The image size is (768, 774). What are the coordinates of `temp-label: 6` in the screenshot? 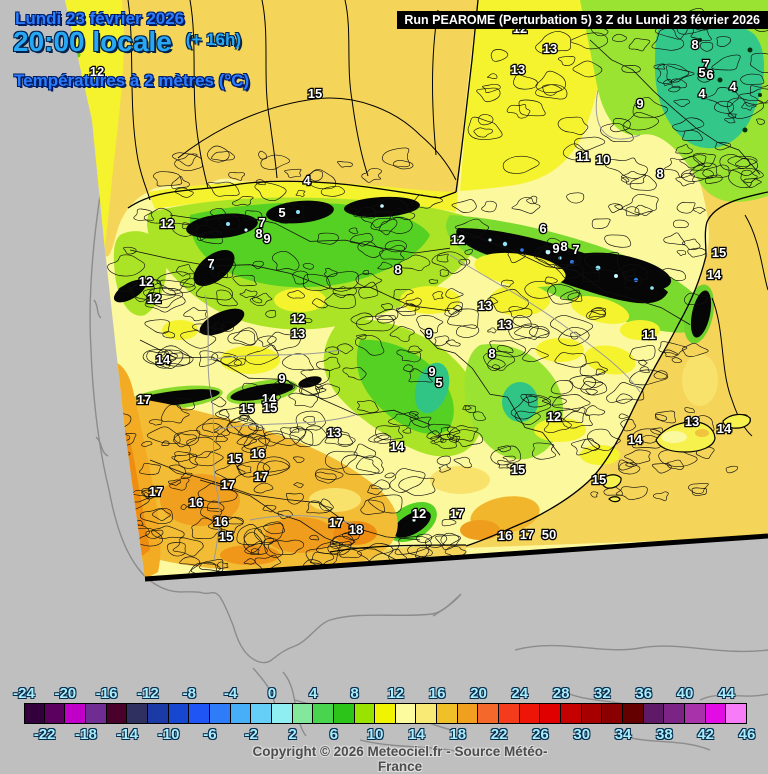 It's located at (709, 74).